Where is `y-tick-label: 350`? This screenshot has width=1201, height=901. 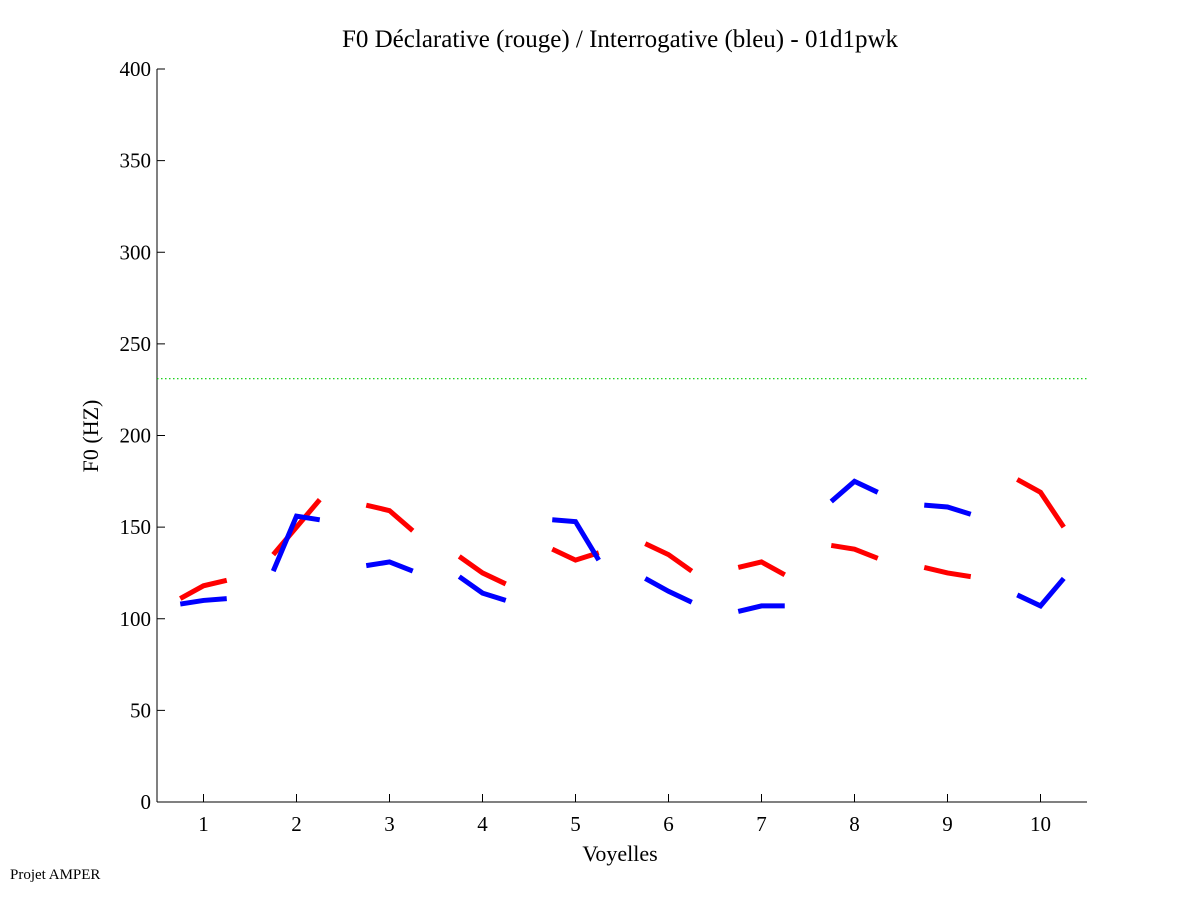
y-tick-label: 350 is located at coordinates (136, 161).